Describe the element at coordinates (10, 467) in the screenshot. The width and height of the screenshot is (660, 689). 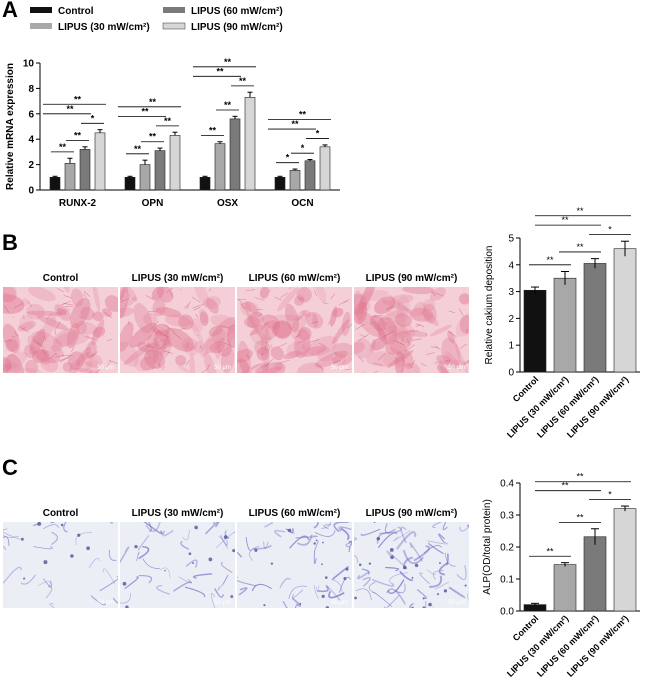
I see `panel-letter-c: C` at that location.